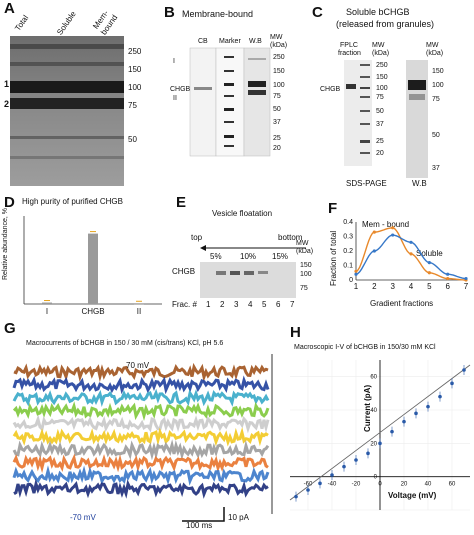  What do you see at coordinates (429, 286) in the screenshot?
I see `panel-f-xtick: 5` at bounding box center [429, 286].